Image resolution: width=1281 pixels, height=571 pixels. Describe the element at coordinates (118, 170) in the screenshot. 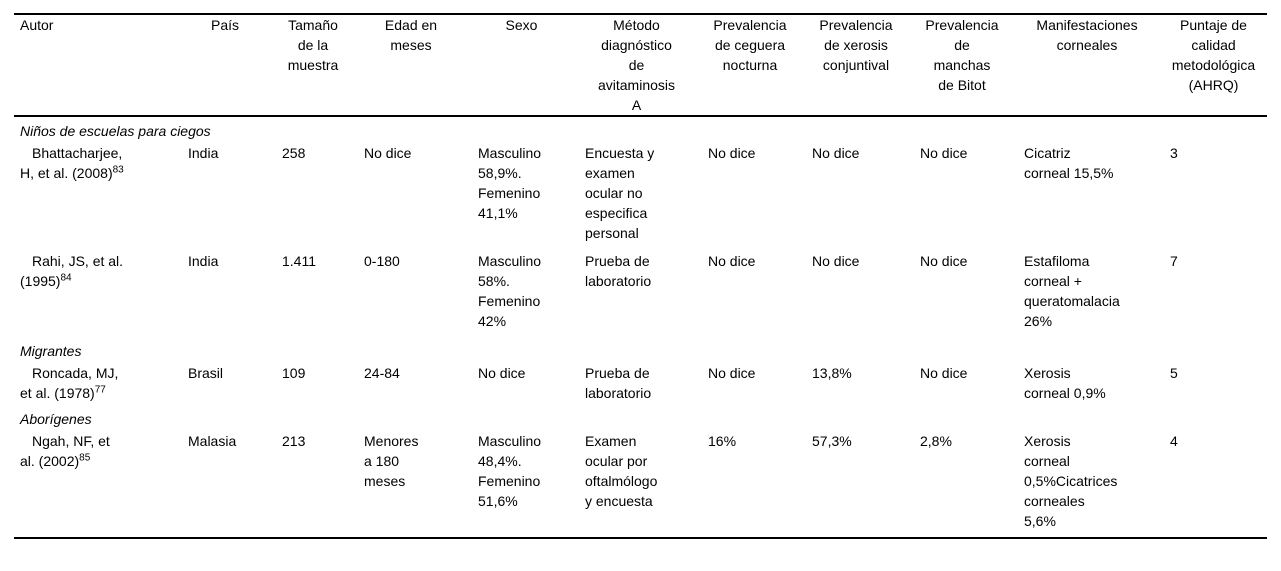

I see `citation-ref: 83` at that location.